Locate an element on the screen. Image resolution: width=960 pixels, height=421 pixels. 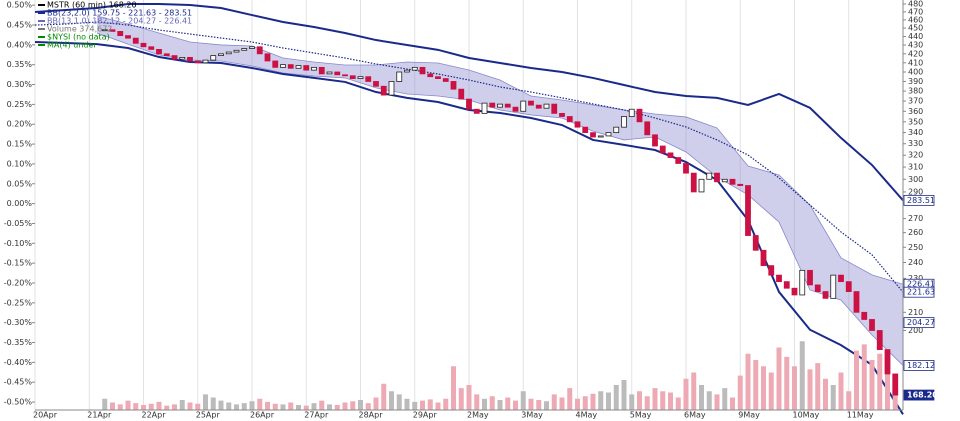
price-tag: 204.27 is located at coordinates (921, 322).